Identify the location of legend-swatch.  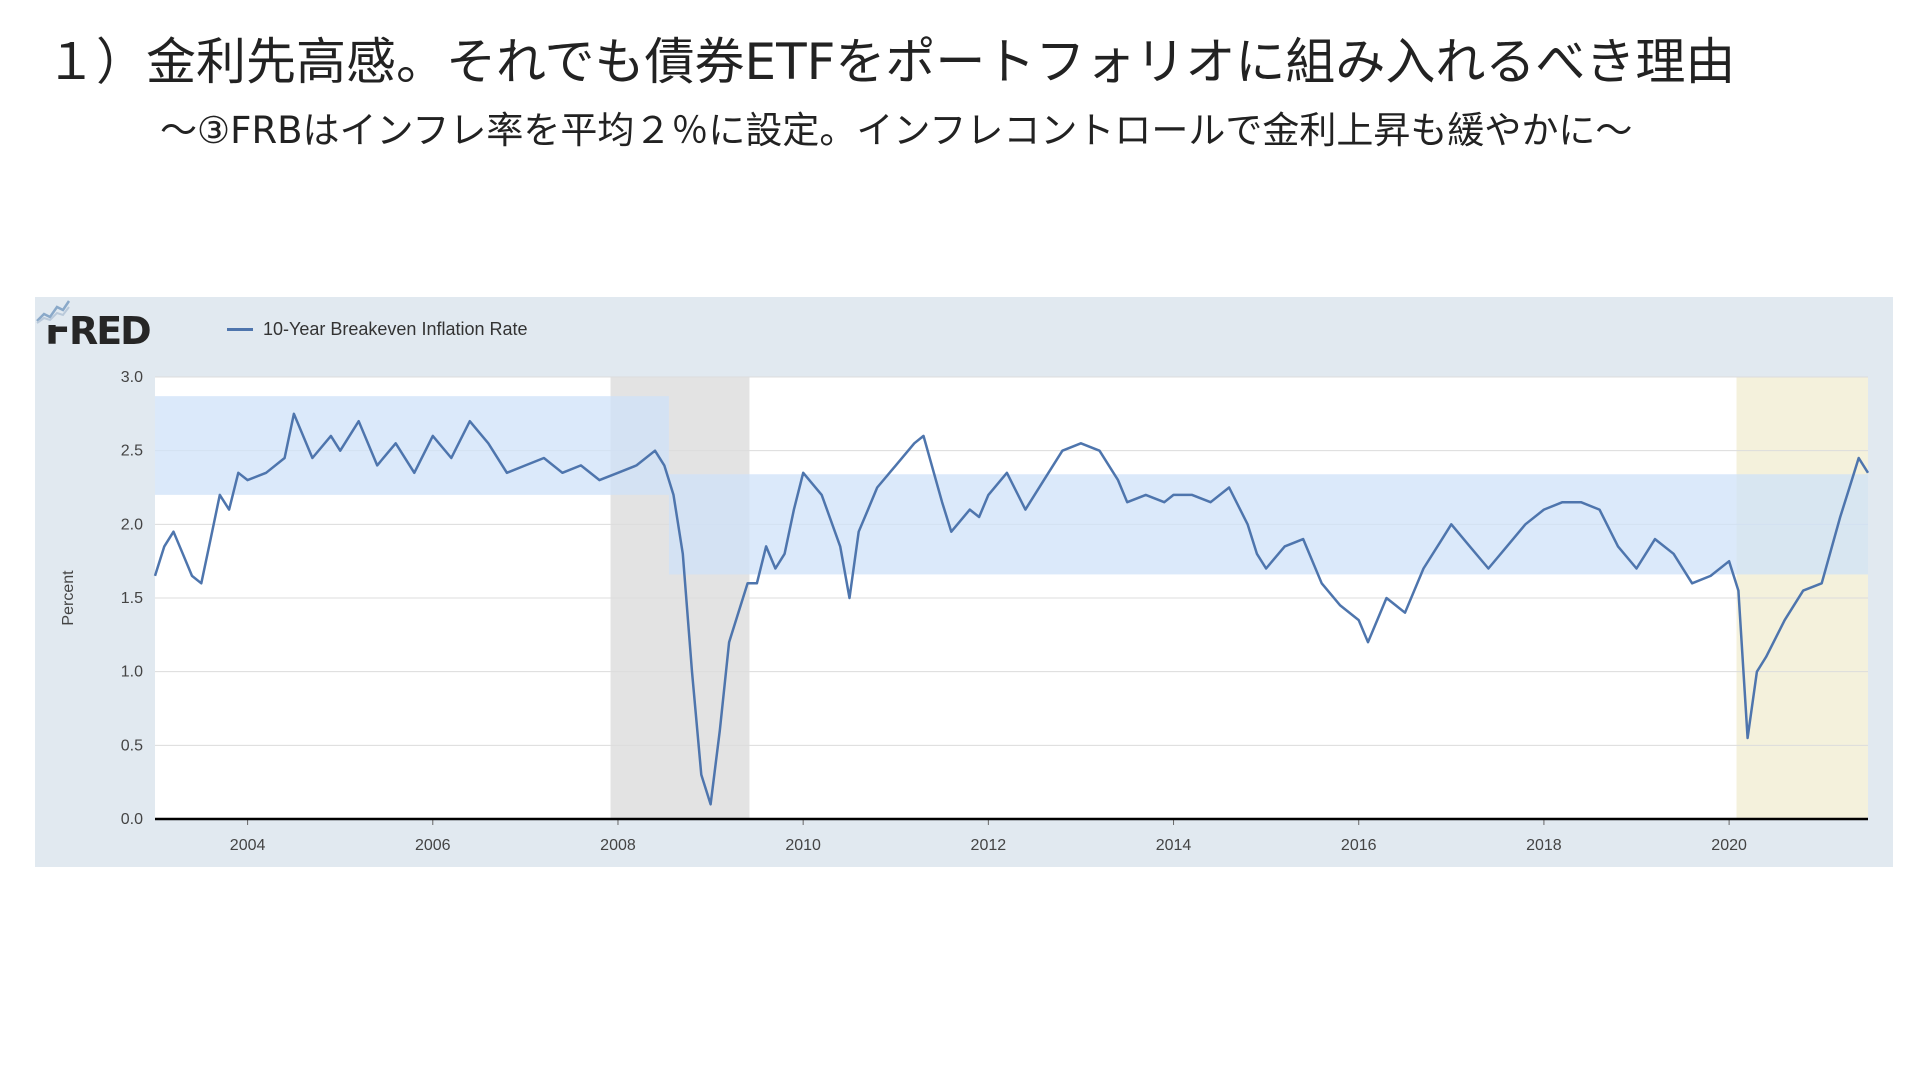
(240, 329).